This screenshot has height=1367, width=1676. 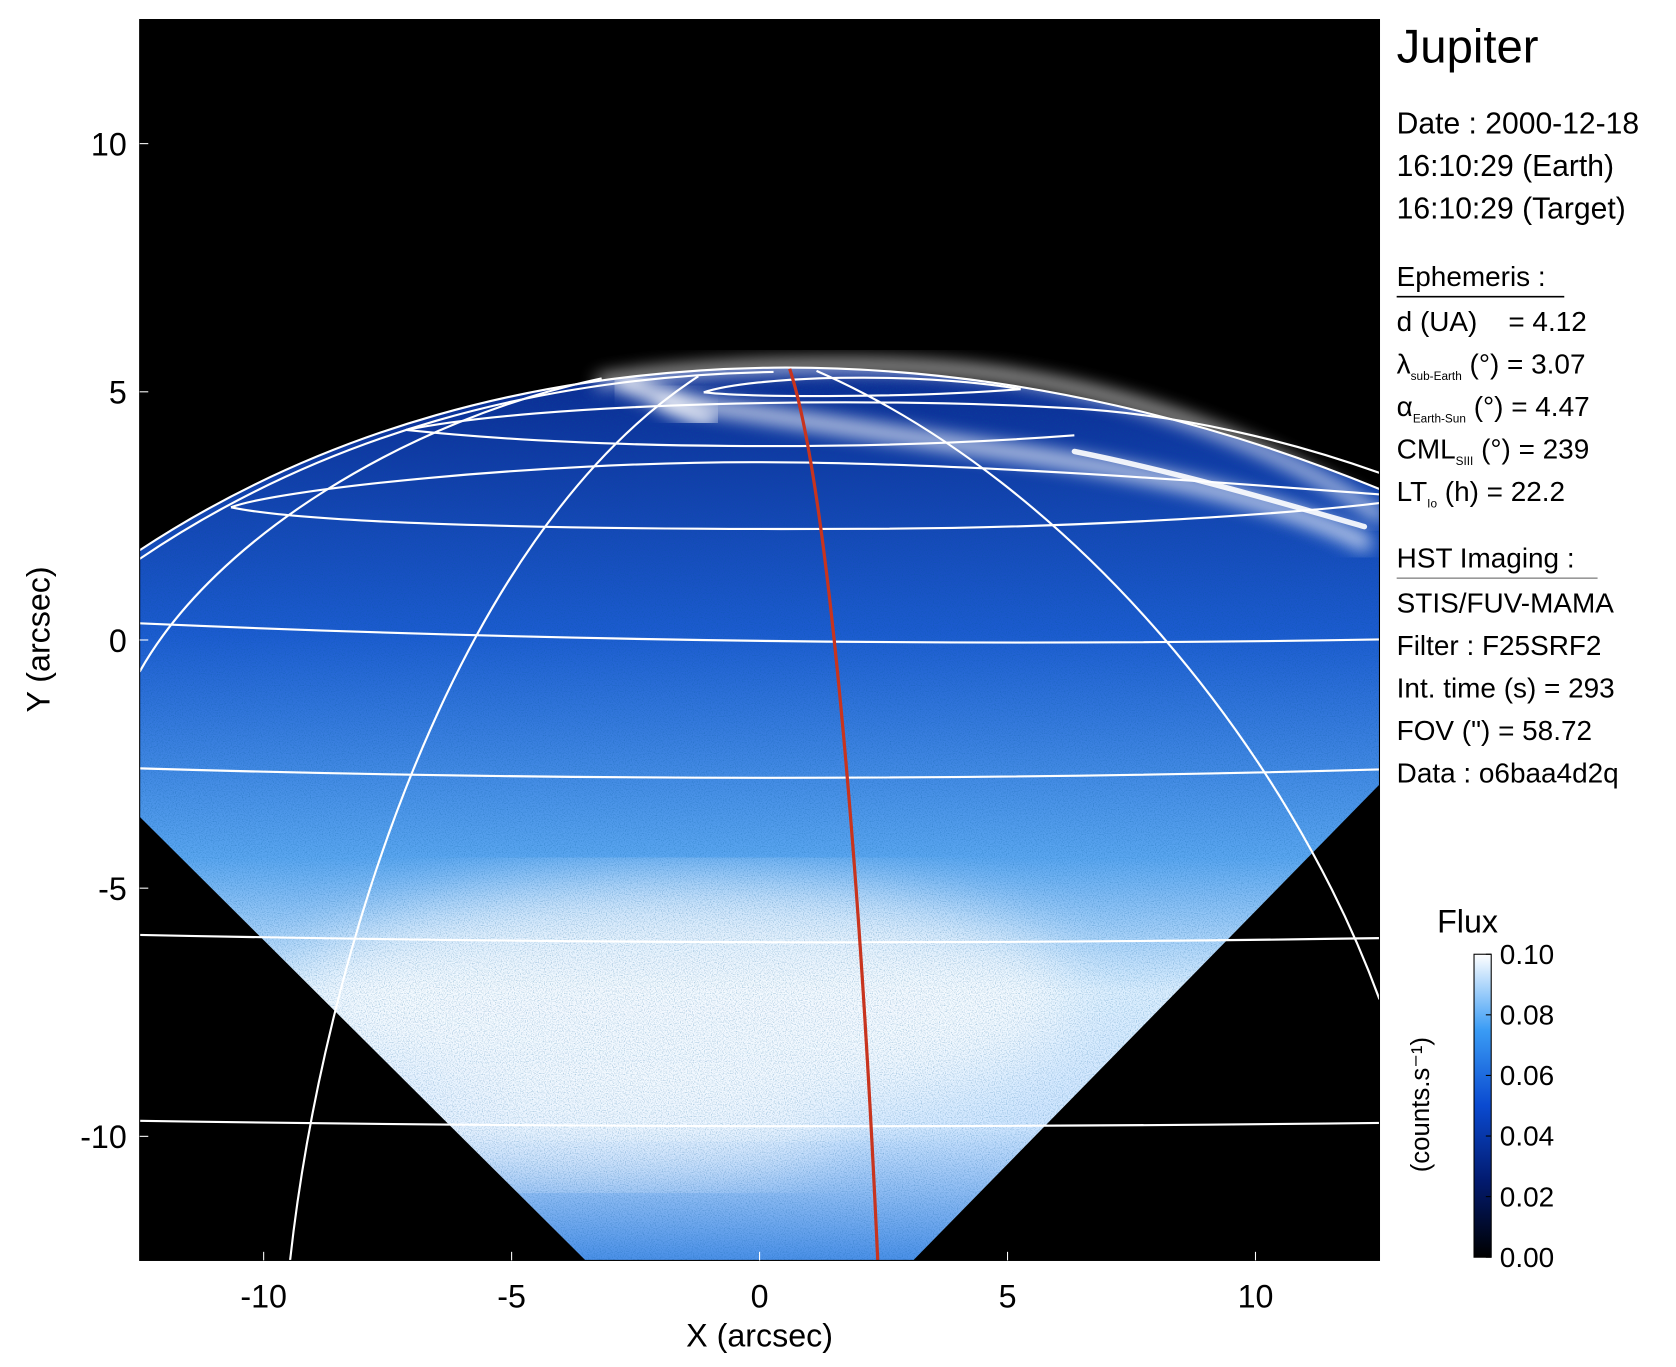 I want to click on info-row: Data : o6baa4d2q, so click(x=1508, y=772).